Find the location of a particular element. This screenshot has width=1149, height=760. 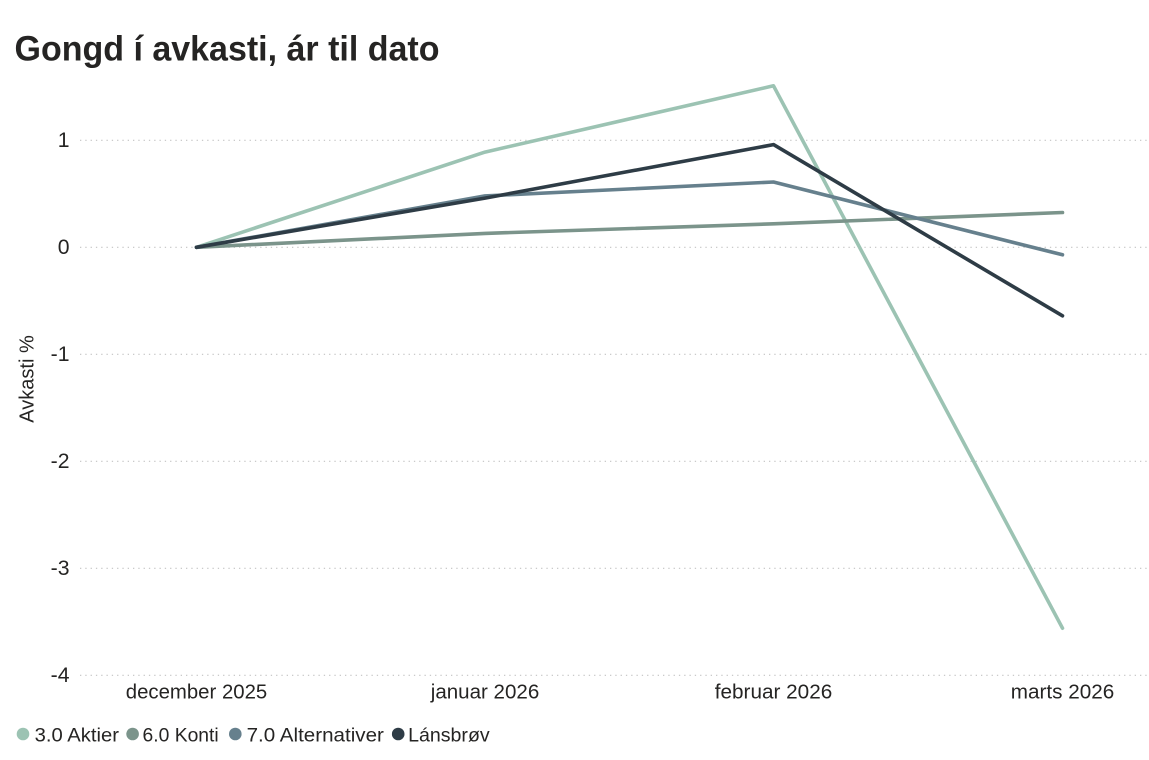

svg-text: -3 is located at coordinates (60, 568).